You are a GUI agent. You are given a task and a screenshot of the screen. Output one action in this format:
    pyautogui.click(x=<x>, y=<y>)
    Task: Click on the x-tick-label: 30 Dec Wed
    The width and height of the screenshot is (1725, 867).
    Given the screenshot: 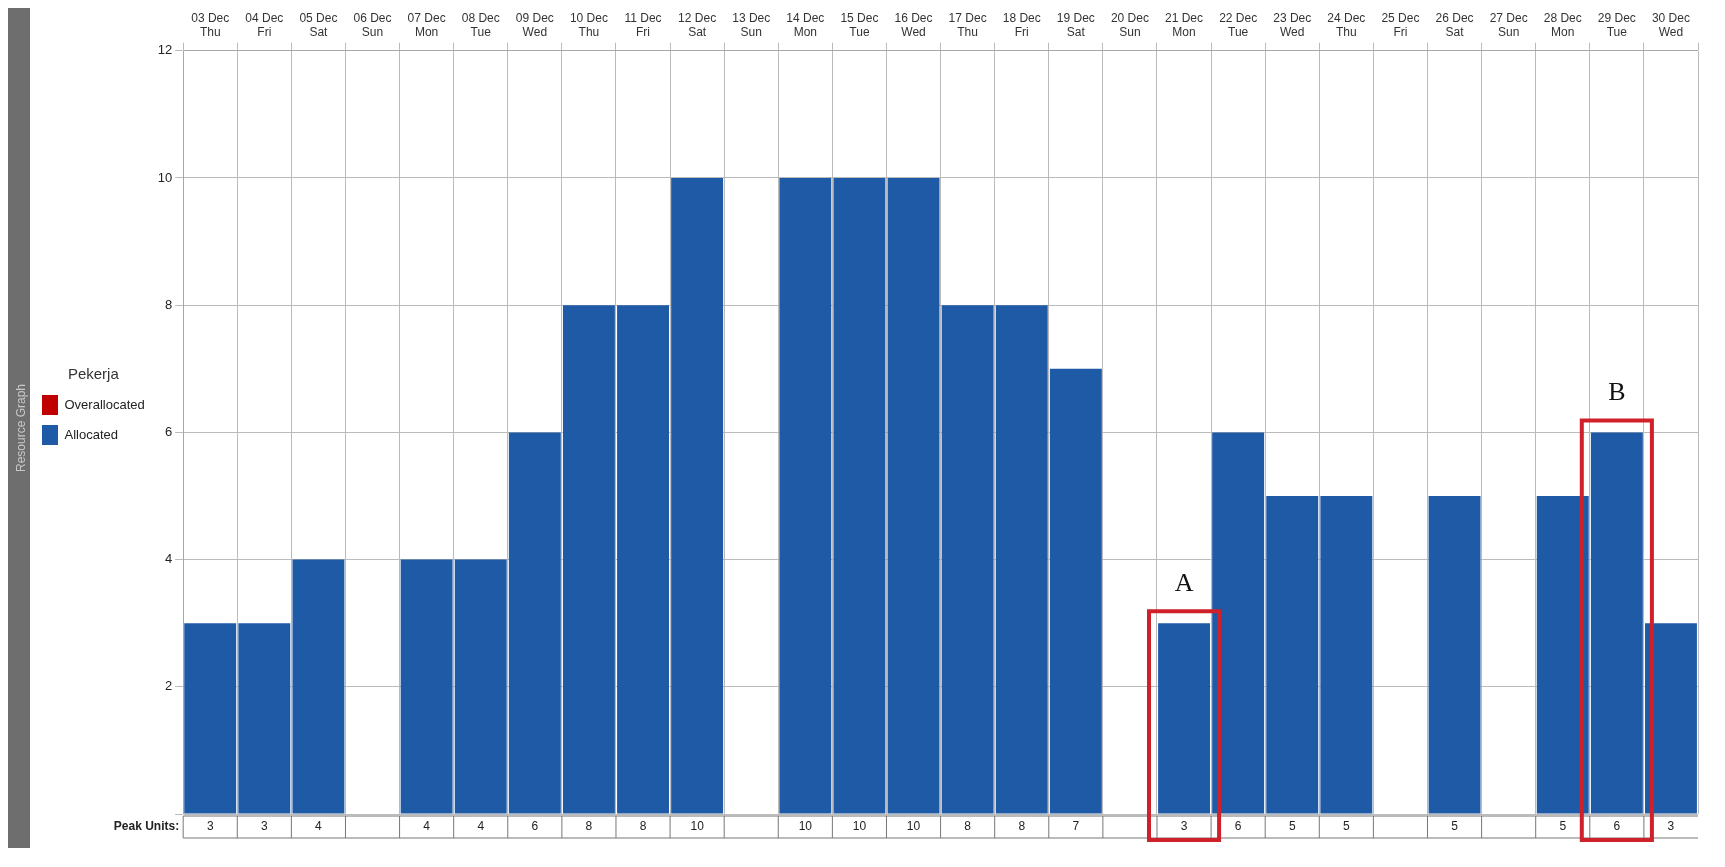 What is the action you would take?
    pyautogui.click(x=1670, y=24)
    